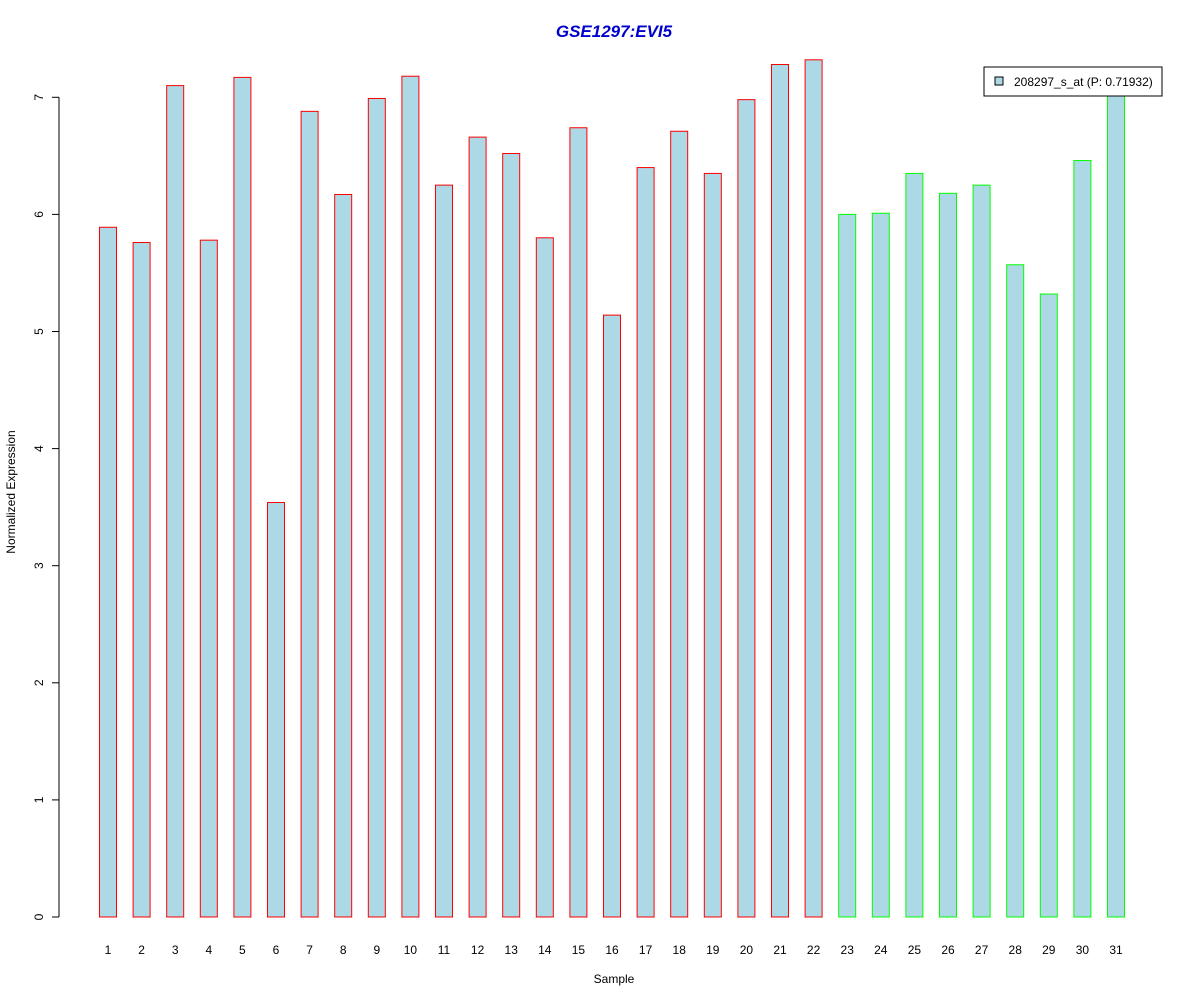  Describe the element at coordinates (39, 916) in the screenshot. I see `y-tick-label: 0` at that location.